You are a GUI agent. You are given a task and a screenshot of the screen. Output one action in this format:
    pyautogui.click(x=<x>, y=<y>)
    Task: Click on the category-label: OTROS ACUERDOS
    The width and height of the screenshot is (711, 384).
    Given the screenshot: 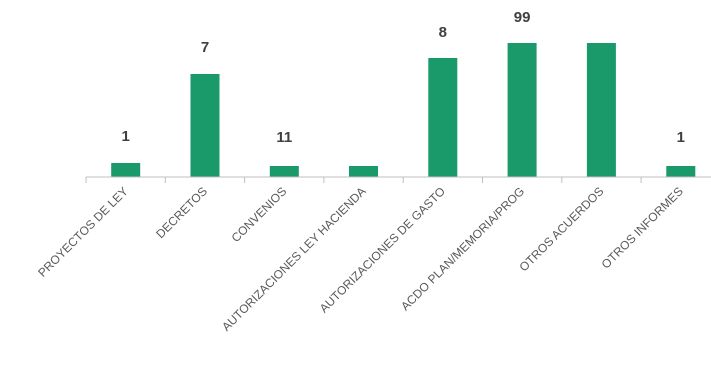 What is the action you would take?
    pyautogui.click(x=562, y=229)
    